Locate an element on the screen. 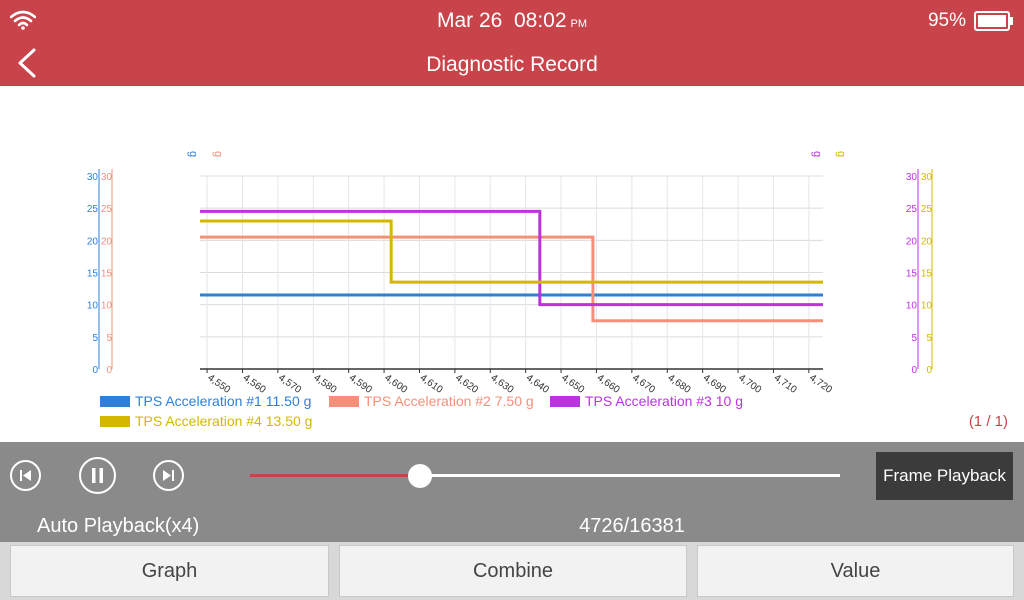 This screenshot has height=600, width=1024. battery-icon is located at coordinates (993, 21).